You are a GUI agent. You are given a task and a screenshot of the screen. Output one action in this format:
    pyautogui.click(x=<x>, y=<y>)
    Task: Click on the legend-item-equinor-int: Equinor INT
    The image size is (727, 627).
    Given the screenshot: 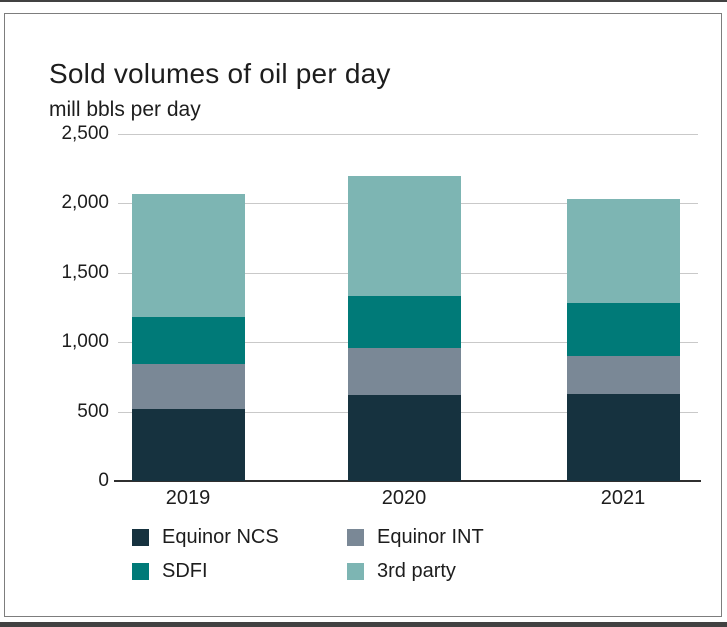 What is the action you would take?
    pyautogui.click(x=415, y=537)
    